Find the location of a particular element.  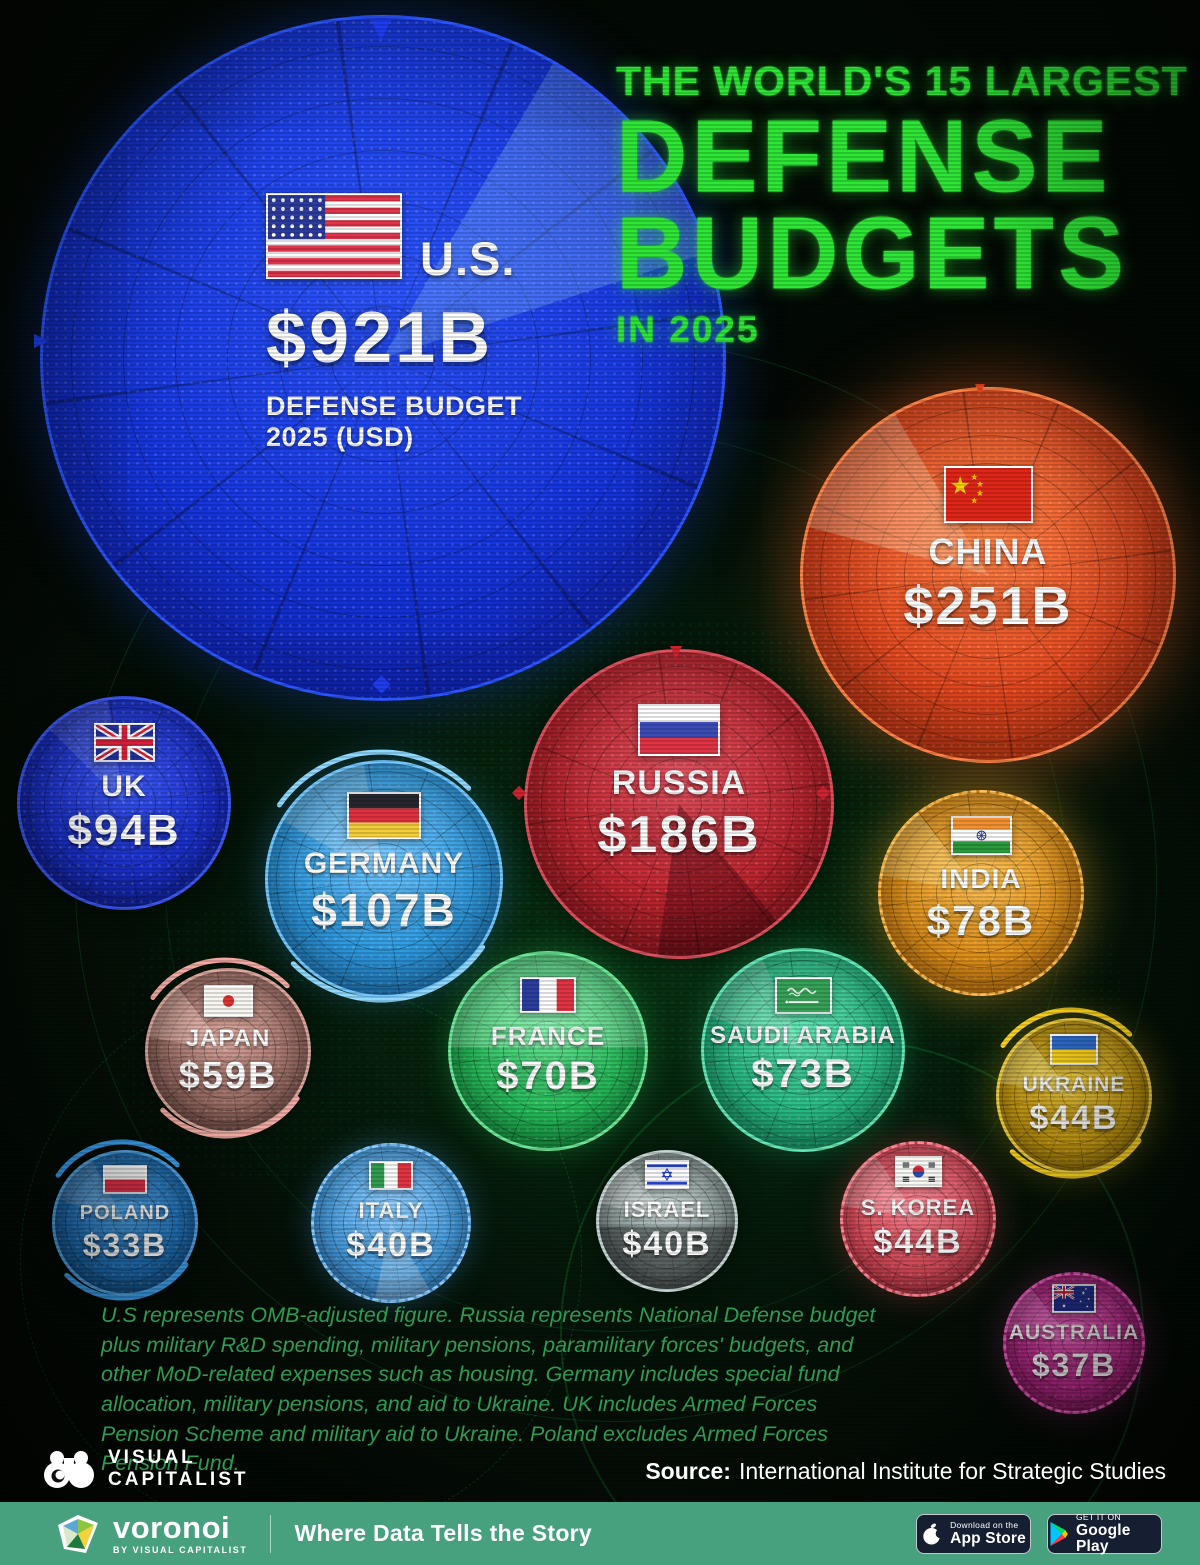

flag-australia: ★ ★ ★ ★ ★ ★ is located at coordinates (1074, 1298).